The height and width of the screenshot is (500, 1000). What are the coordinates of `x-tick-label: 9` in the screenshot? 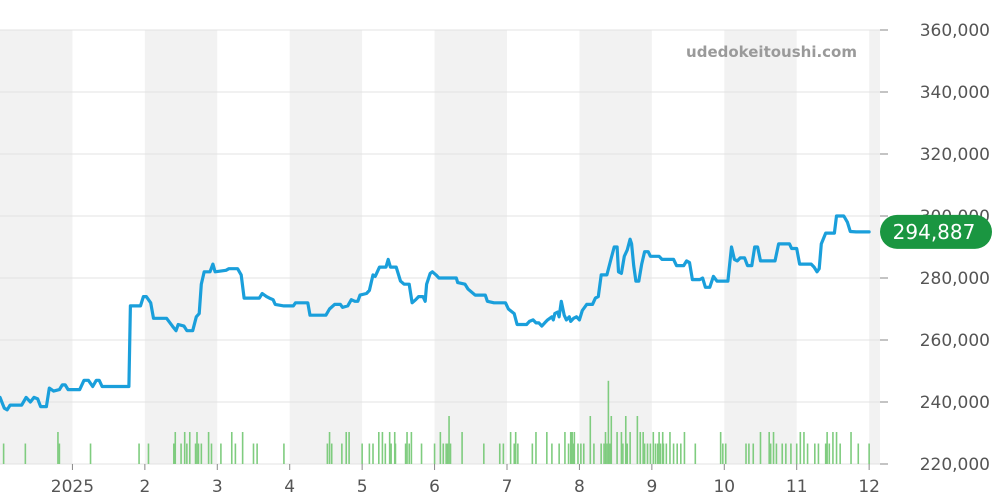 It's located at (651, 487).